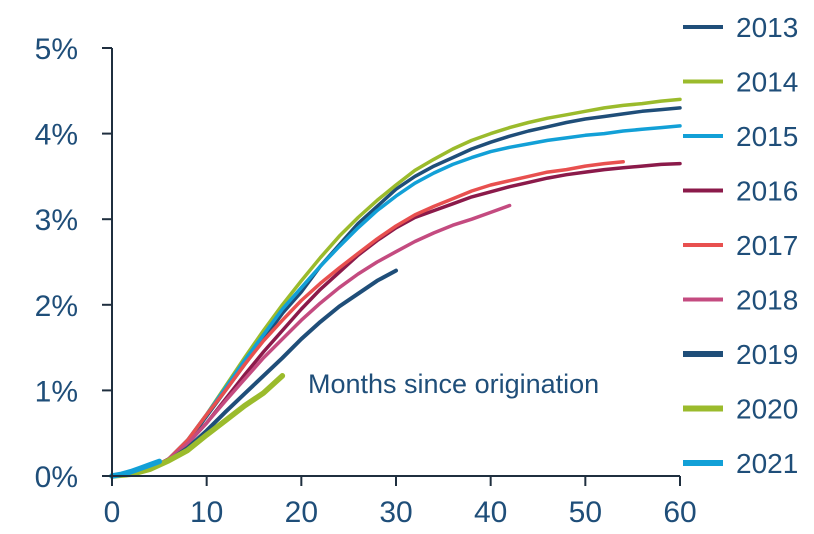 The height and width of the screenshot is (534, 814). What do you see at coordinates (197, 426) in the screenshot?
I see `series-line-2020` at bounding box center [197, 426].